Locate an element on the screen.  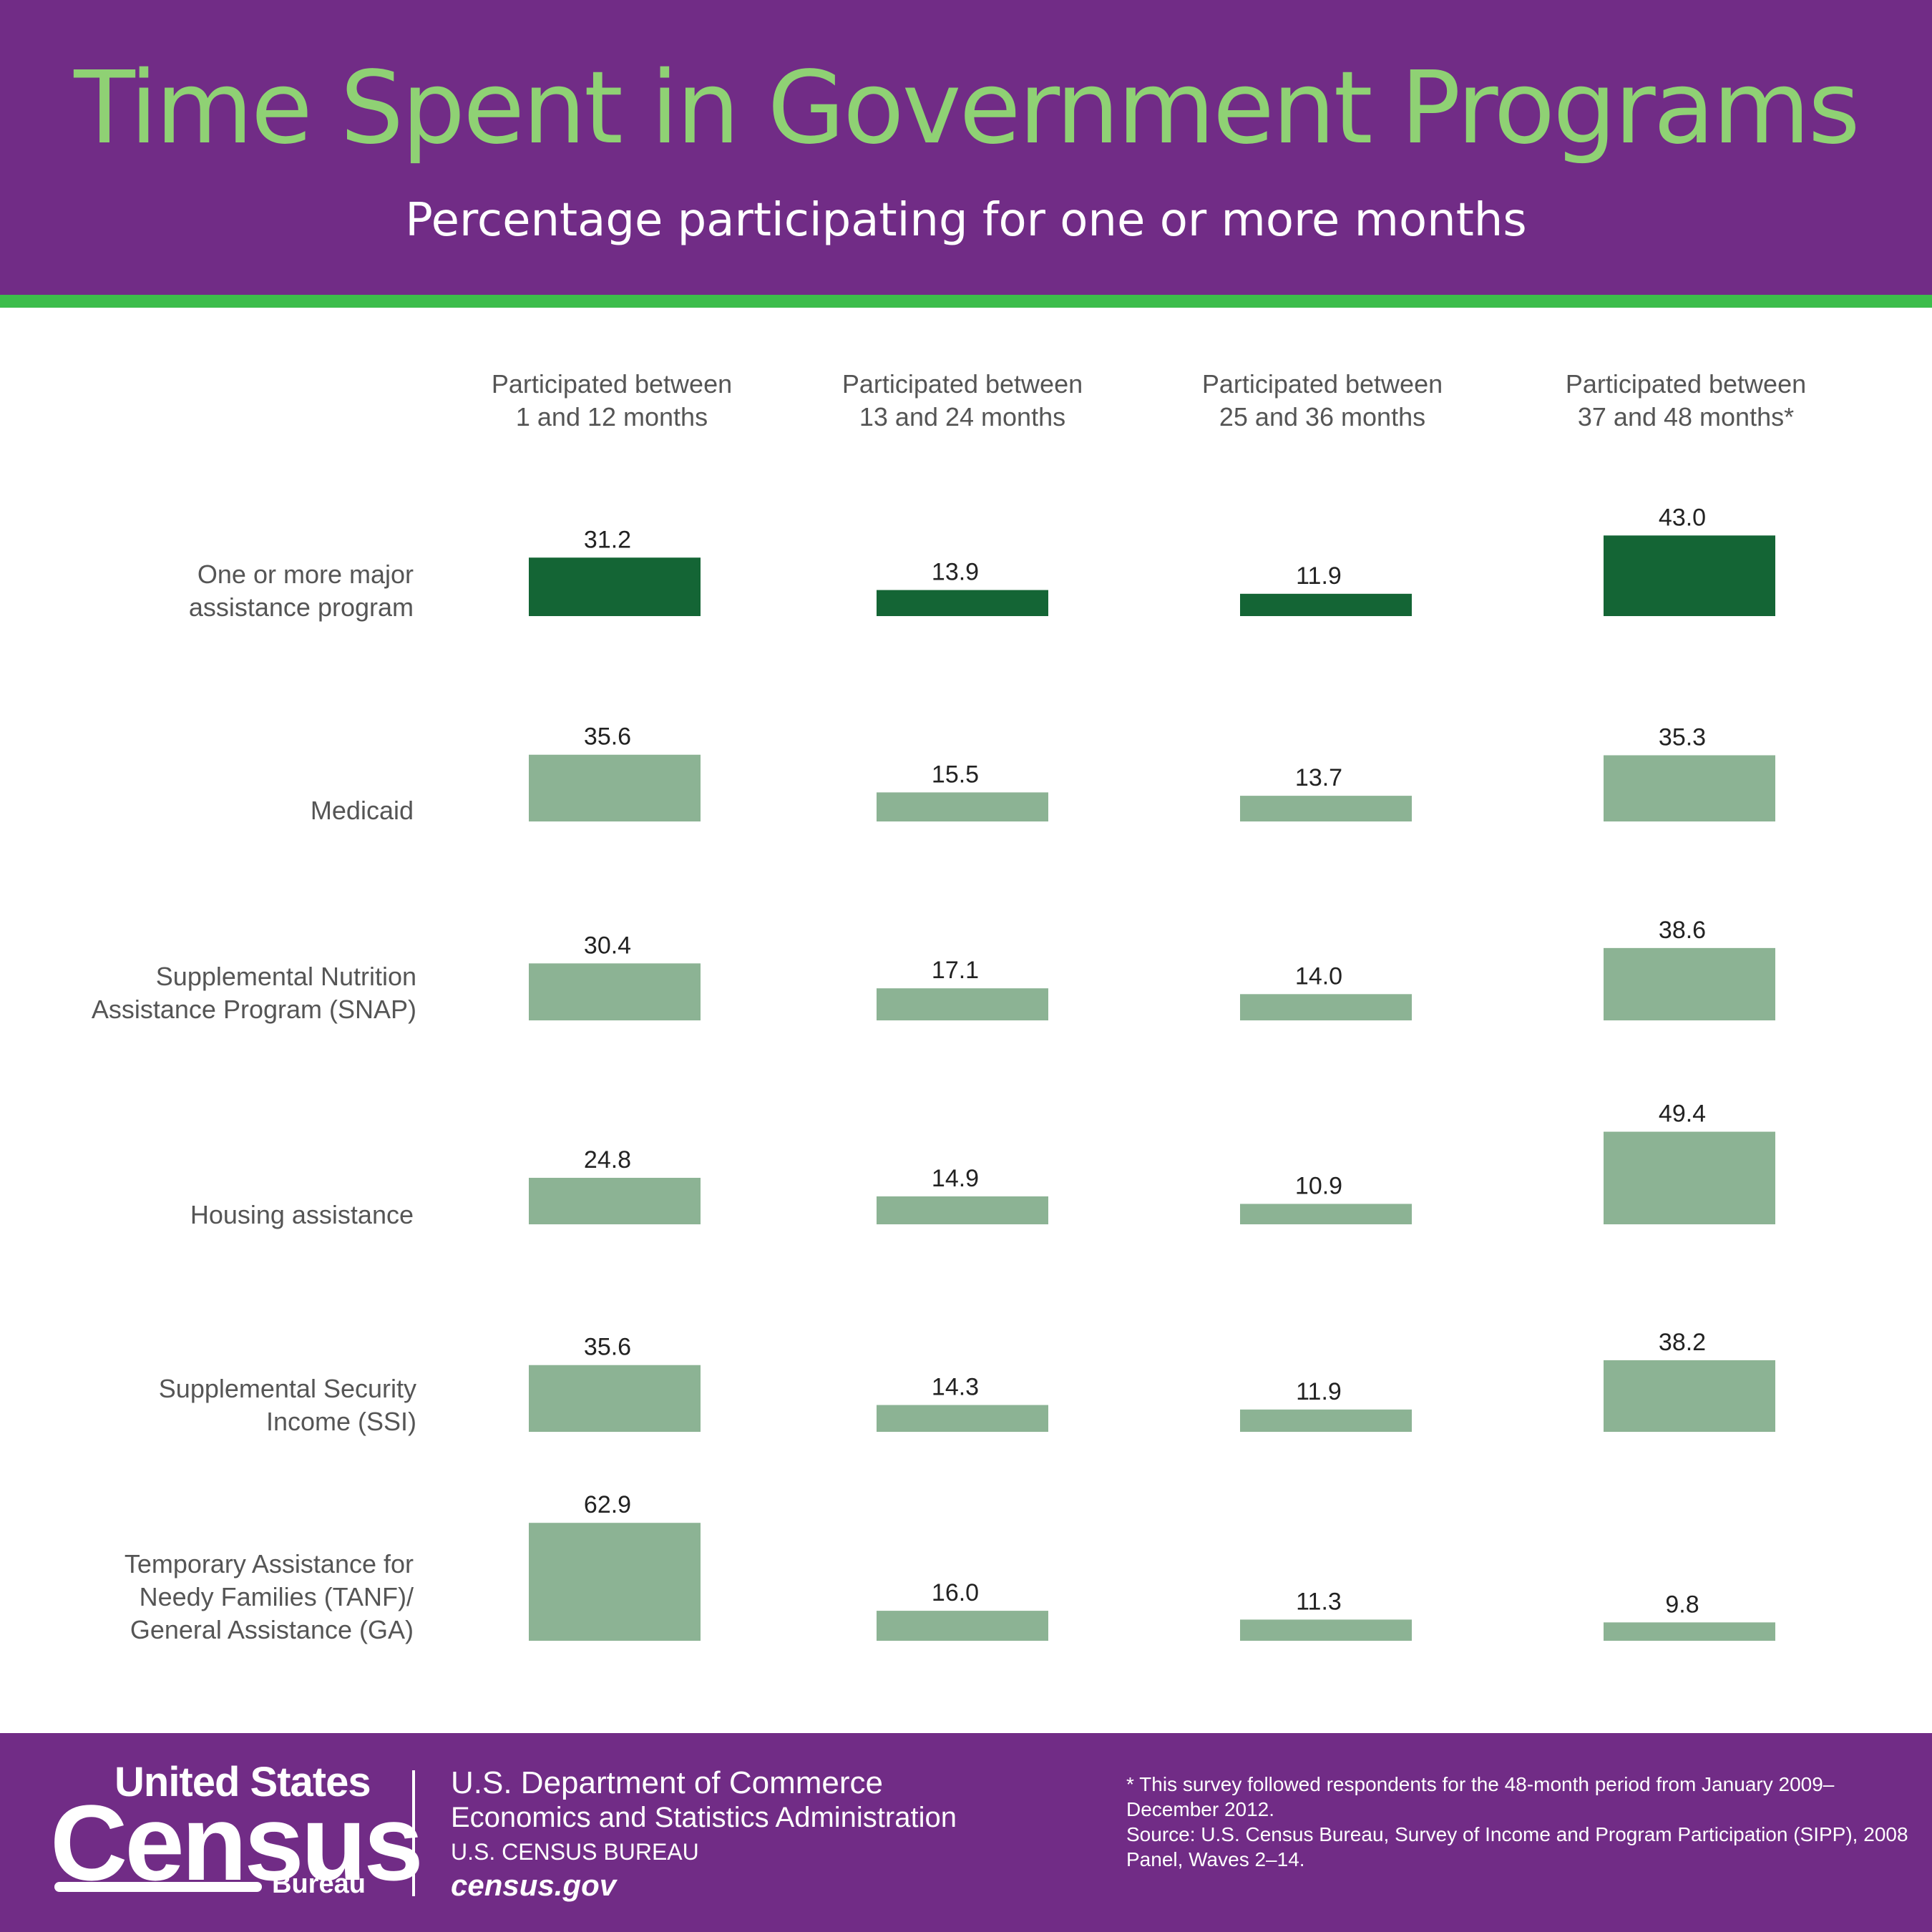
logo-bureau: Bureau is located at coordinates (319, 1884).